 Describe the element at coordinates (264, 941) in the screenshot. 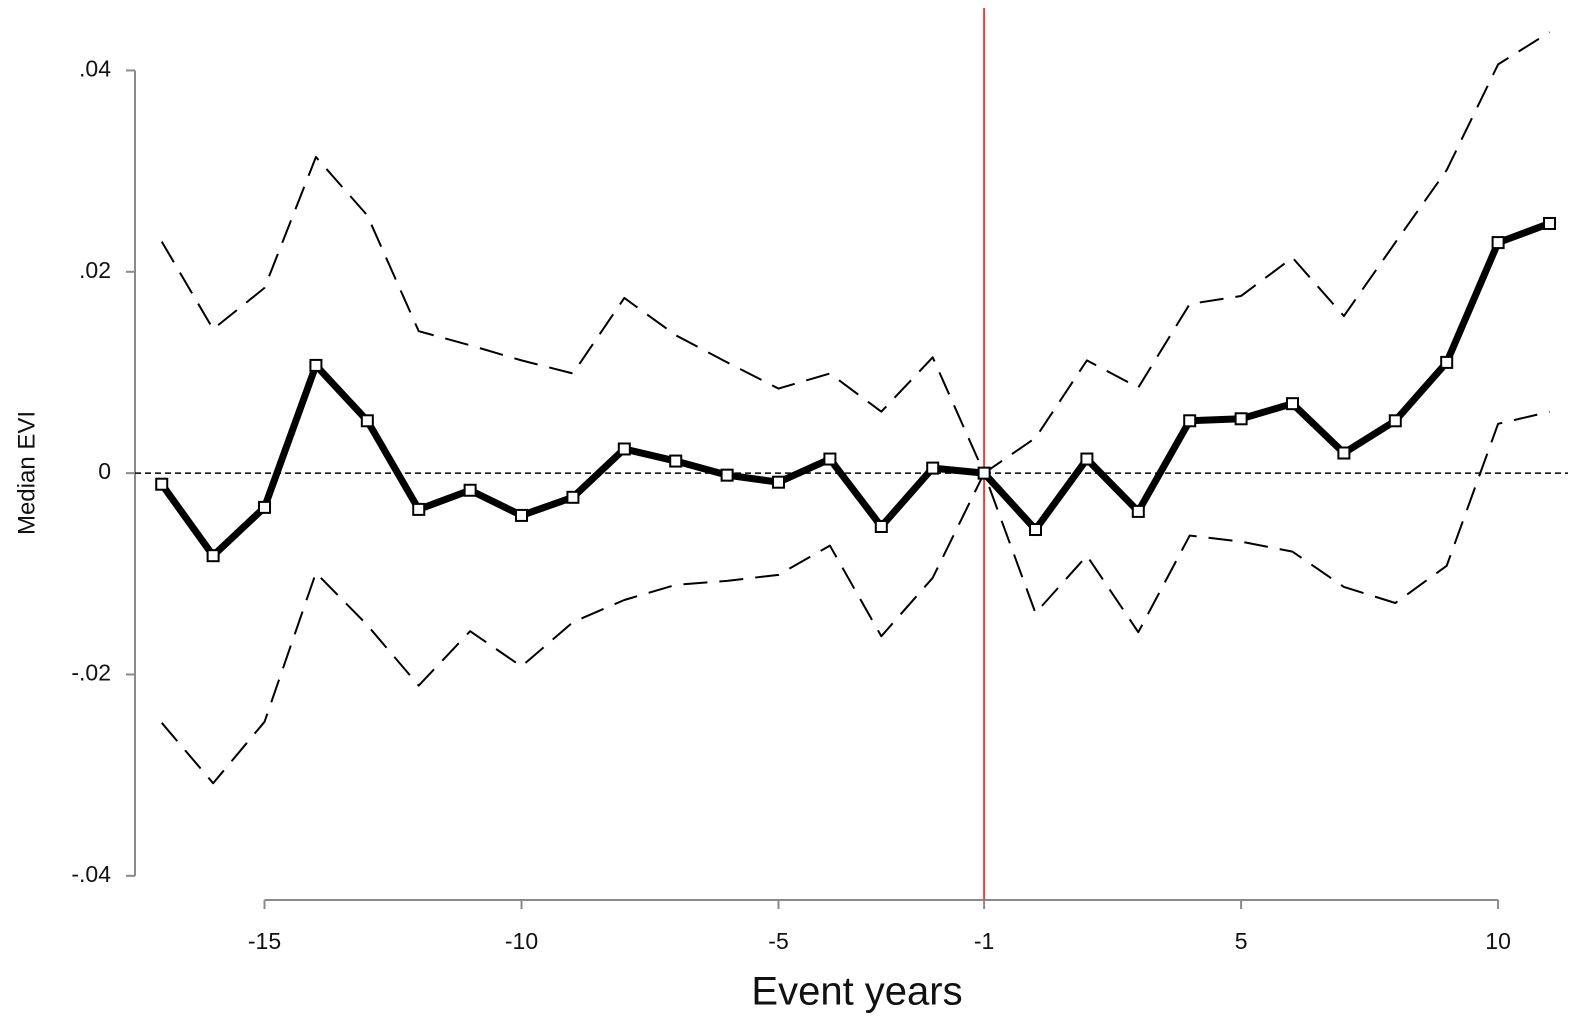

I see `x-tick-label: -15` at that location.